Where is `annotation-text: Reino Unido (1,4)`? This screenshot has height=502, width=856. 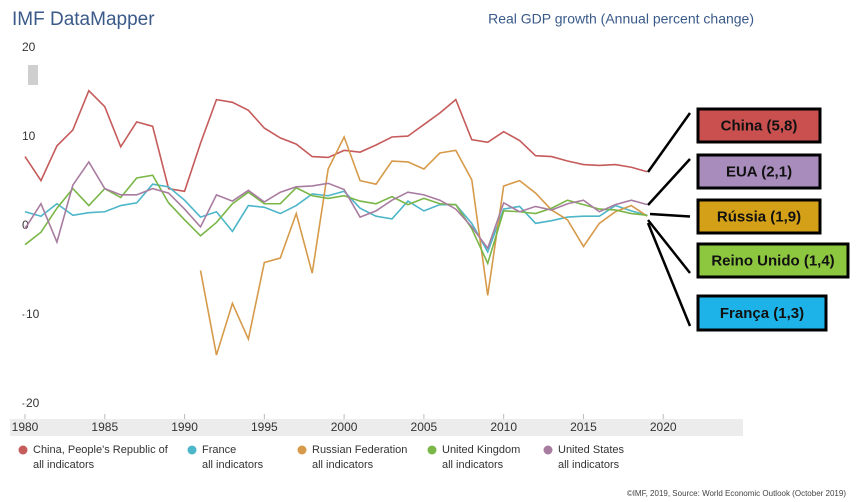
annotation-text: Reino Unido (1,4) is located at coordinates (772, 260).